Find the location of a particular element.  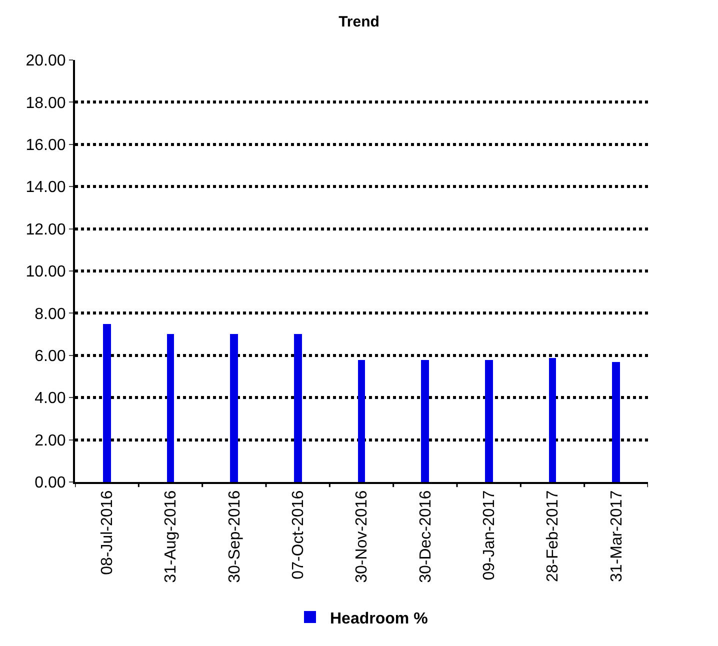

y-tick-label: 10.00 is located at coordinates (46, 272).